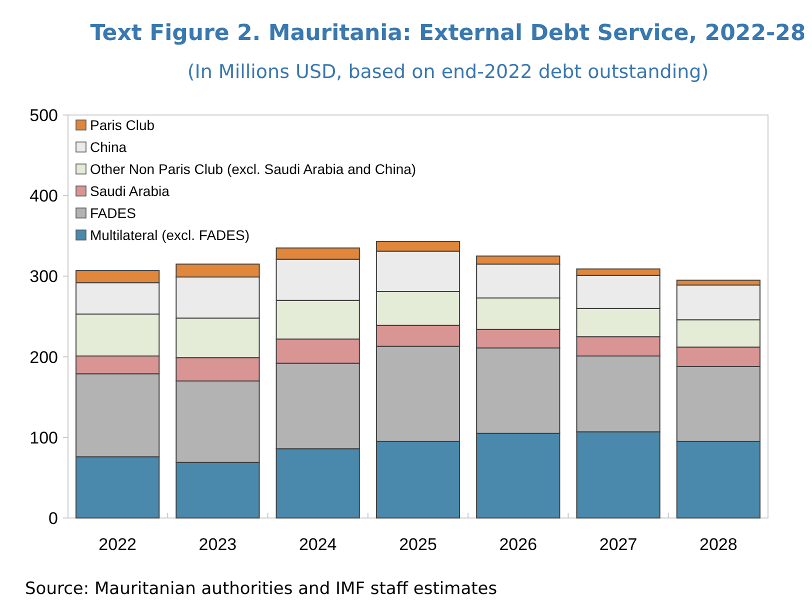 The width and height of the screenshot is (812, 605). What do you see at coordinates (261, 589) in the screenshot?
I see `source-note: Source: Mauritanian authorities and IMF staff estimates` at bounding box center [261, 589].